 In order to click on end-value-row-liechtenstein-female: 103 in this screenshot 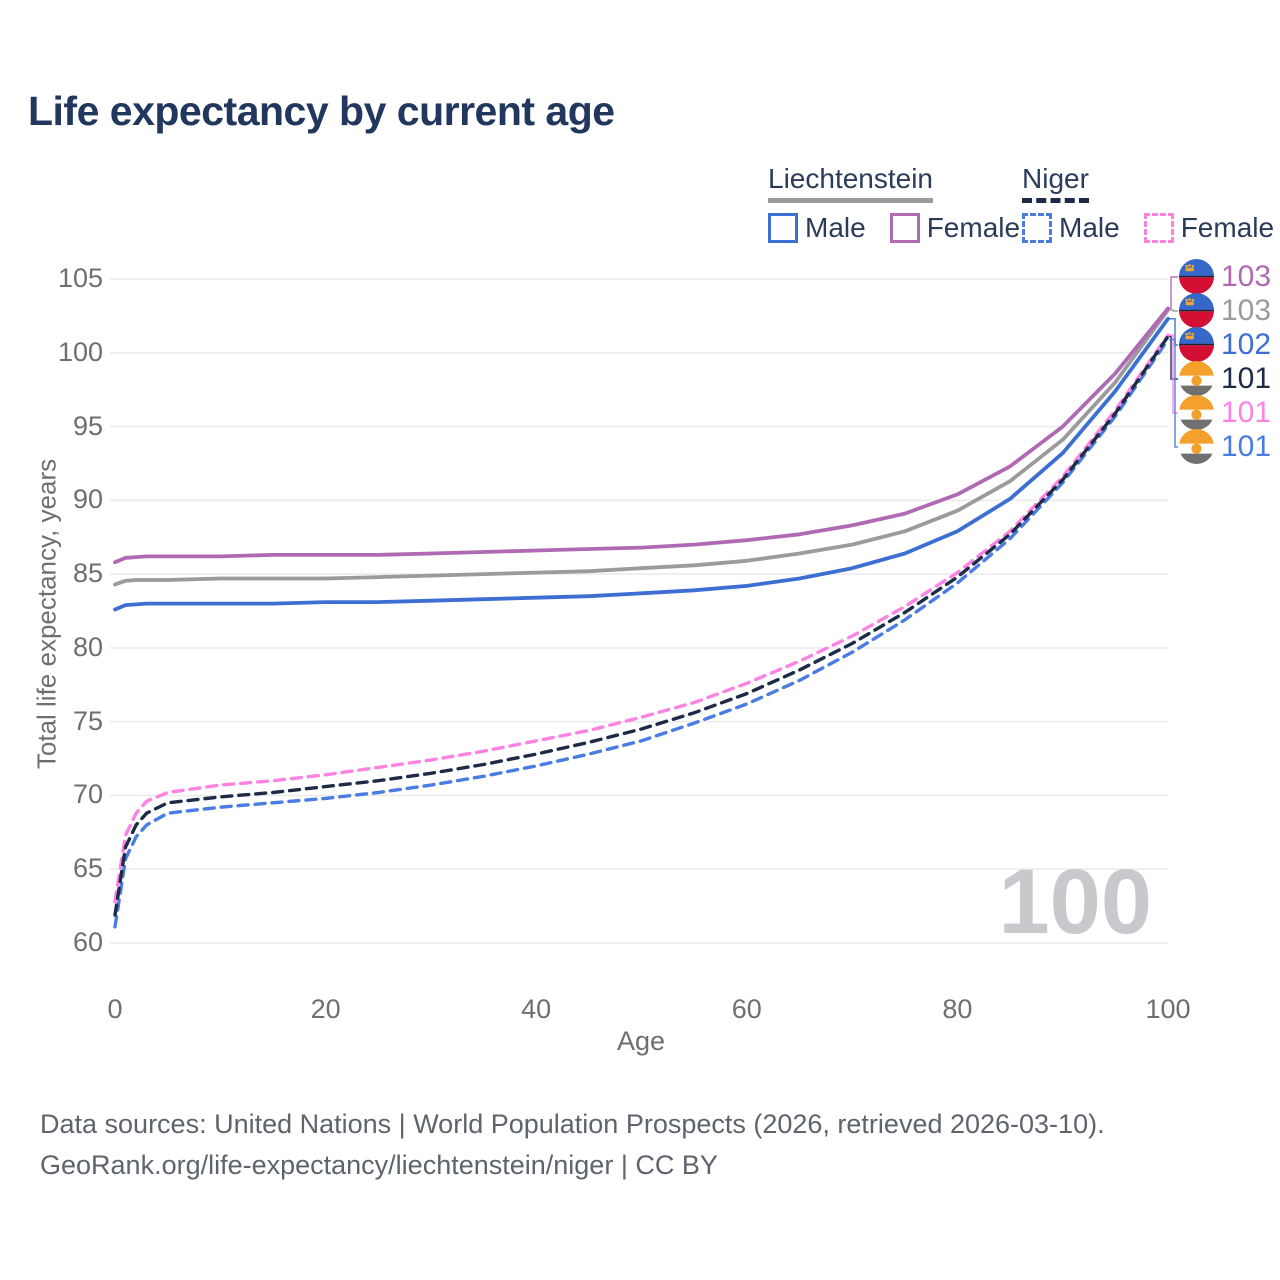, I will do `click(1225, 276)`.